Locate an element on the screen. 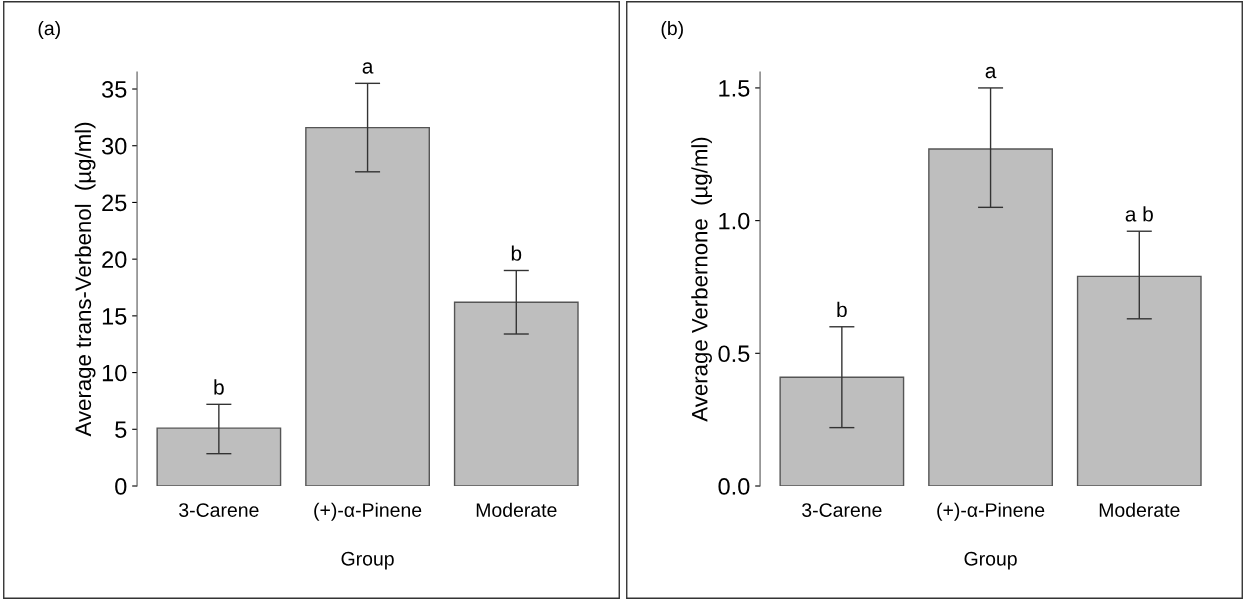 This screenshot has width=1246, height=600. y-tick-label: 1.0 is located at coordinates (734, 221).